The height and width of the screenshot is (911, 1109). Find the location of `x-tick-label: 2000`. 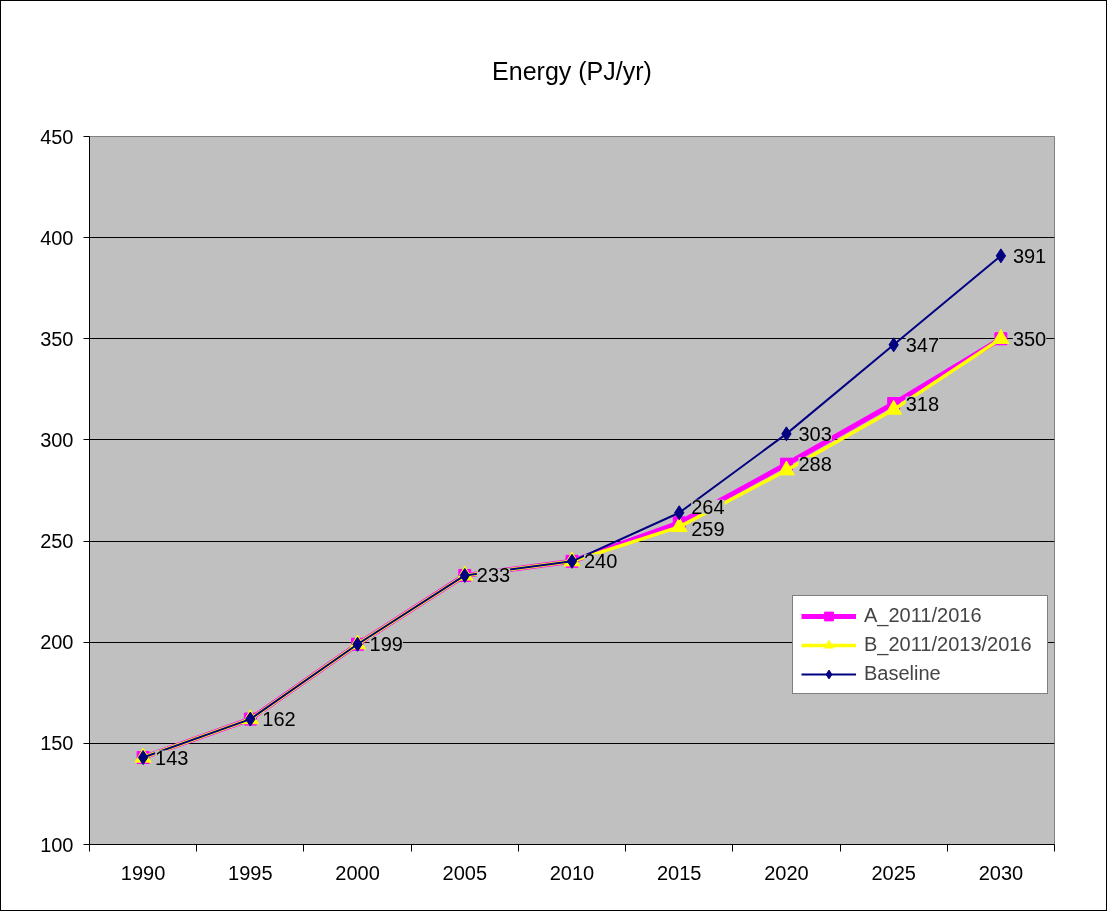

x-tick-label: 2000 is located at coordinates (357, 872).